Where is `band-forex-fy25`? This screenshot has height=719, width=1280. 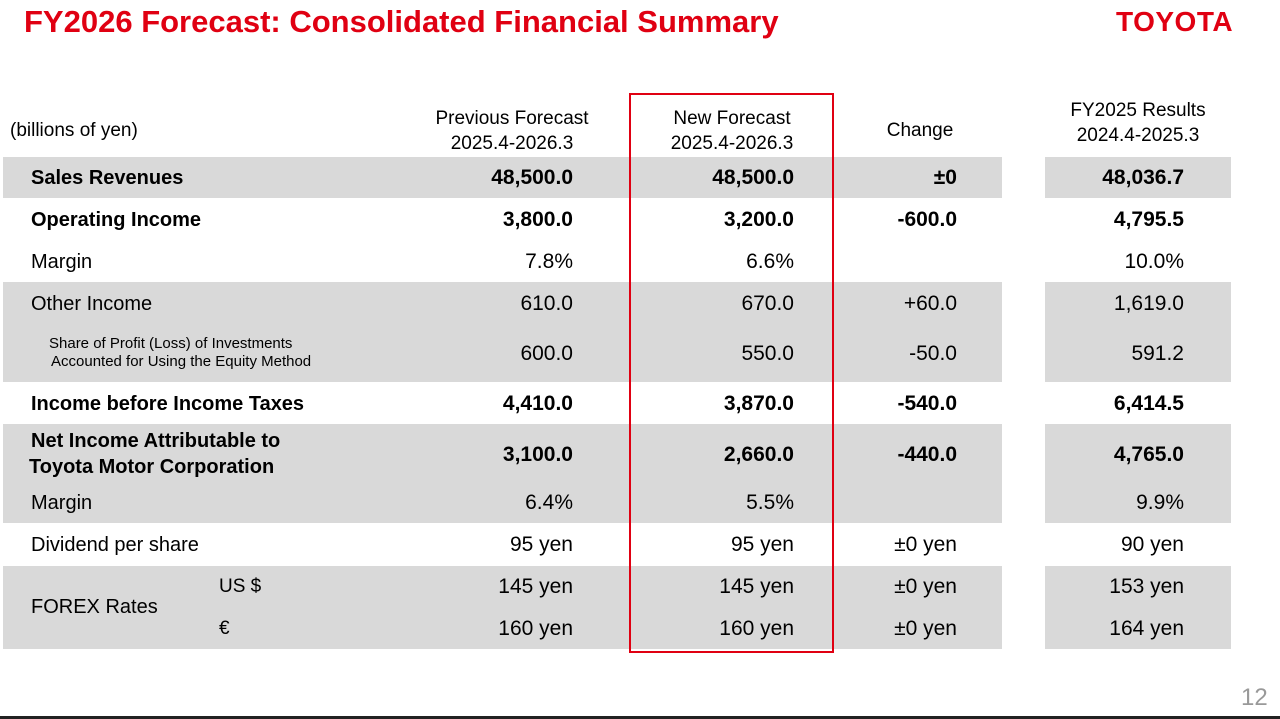
band-forex-fy25 is located at coordinates (1138, 607).